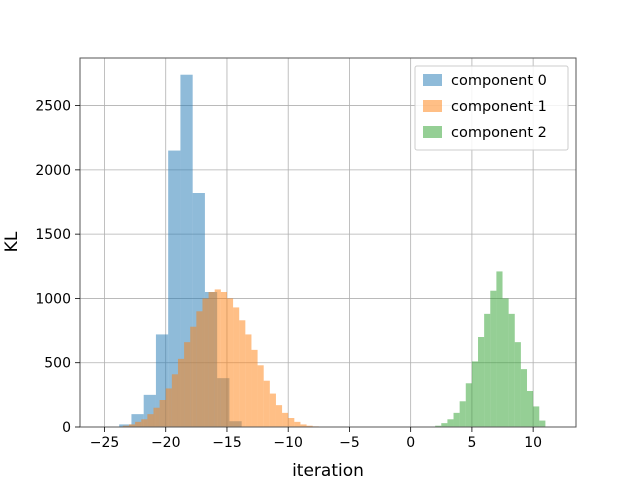  I want to click on legend: component 0 component 1 component 2, so click(491, 108).